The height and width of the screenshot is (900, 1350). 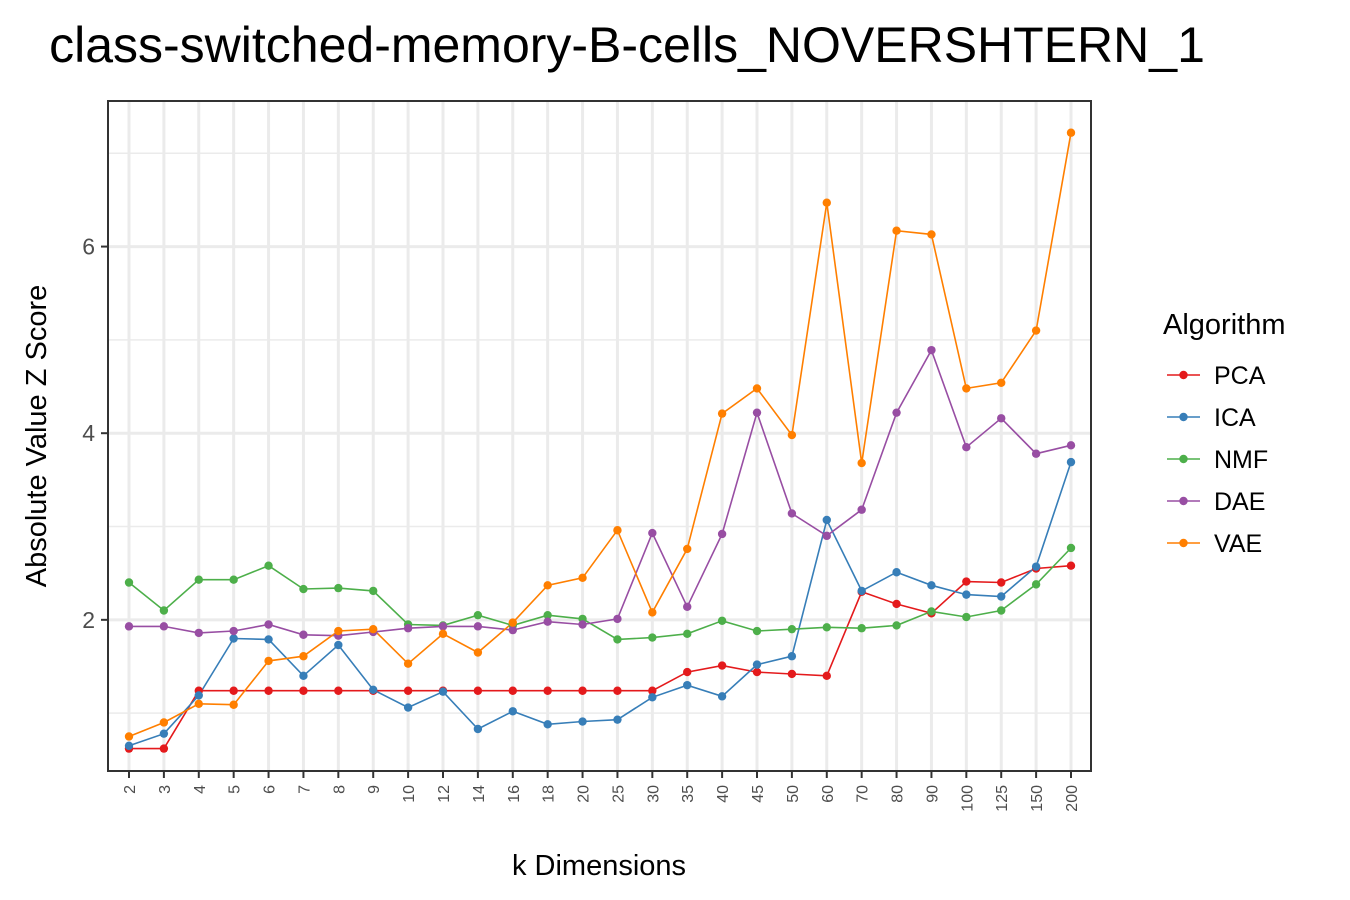 I want to click on x-tick-label: 10, so click(x=409, y=794).